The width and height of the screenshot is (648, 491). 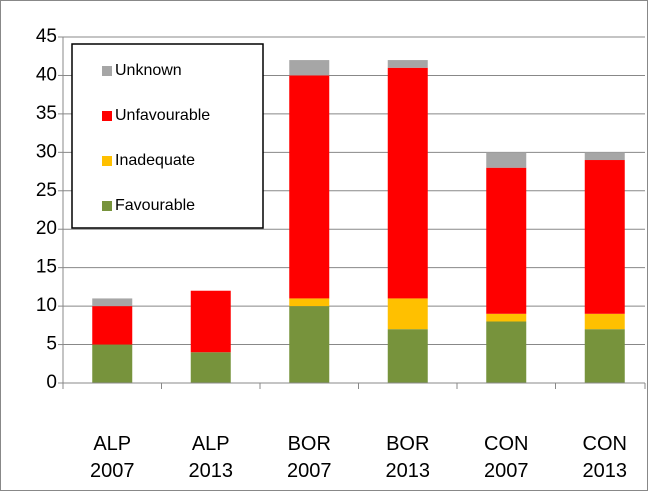 What do you see at coordinates (162, 115) in the screenshot?
I see `legend-label: Unfavourable` at bounding box center [162, 115].